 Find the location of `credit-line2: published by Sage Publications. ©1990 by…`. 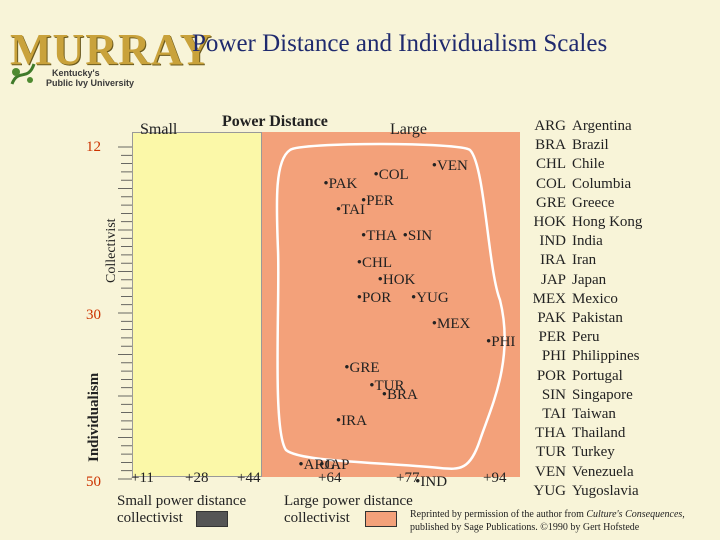

credit-line2: published by Sage Publications. ©1990 by… is located at coordinates (525, 527).